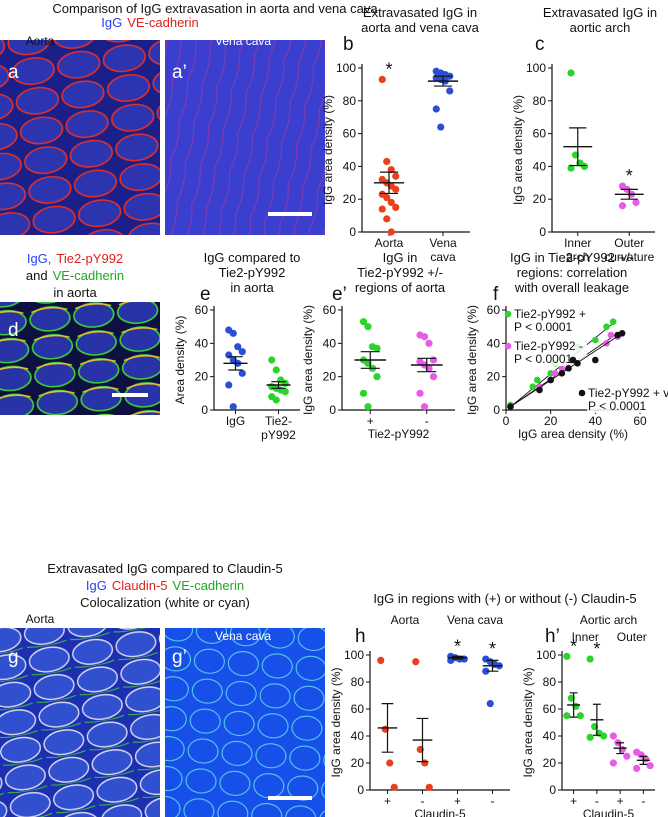 The width and height of the screenshot is (668, 817). Describe the element at coordinates (496, 294) in the screenshot. I see `panel-letter: f` at that location.